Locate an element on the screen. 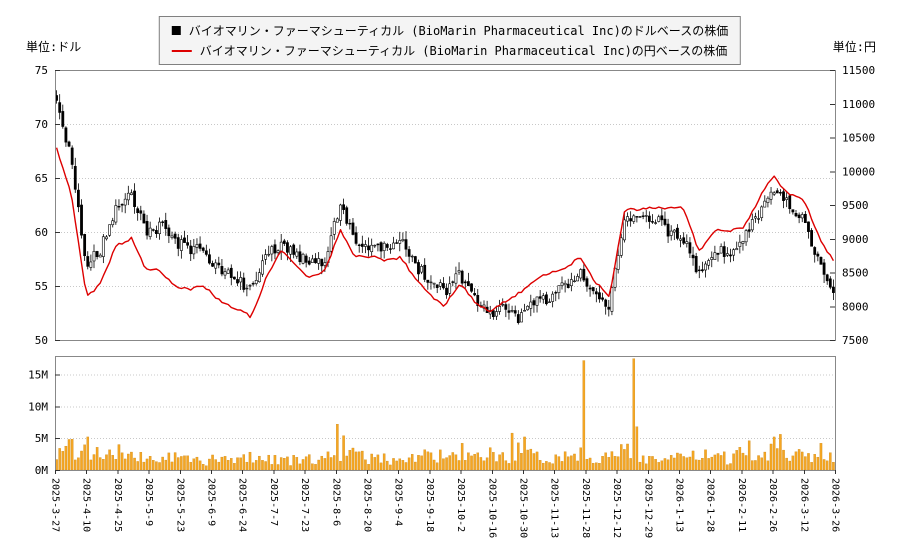 This screenshot has width=900, height=550. svg-text: 10500 is located at coordinates (858, 138).